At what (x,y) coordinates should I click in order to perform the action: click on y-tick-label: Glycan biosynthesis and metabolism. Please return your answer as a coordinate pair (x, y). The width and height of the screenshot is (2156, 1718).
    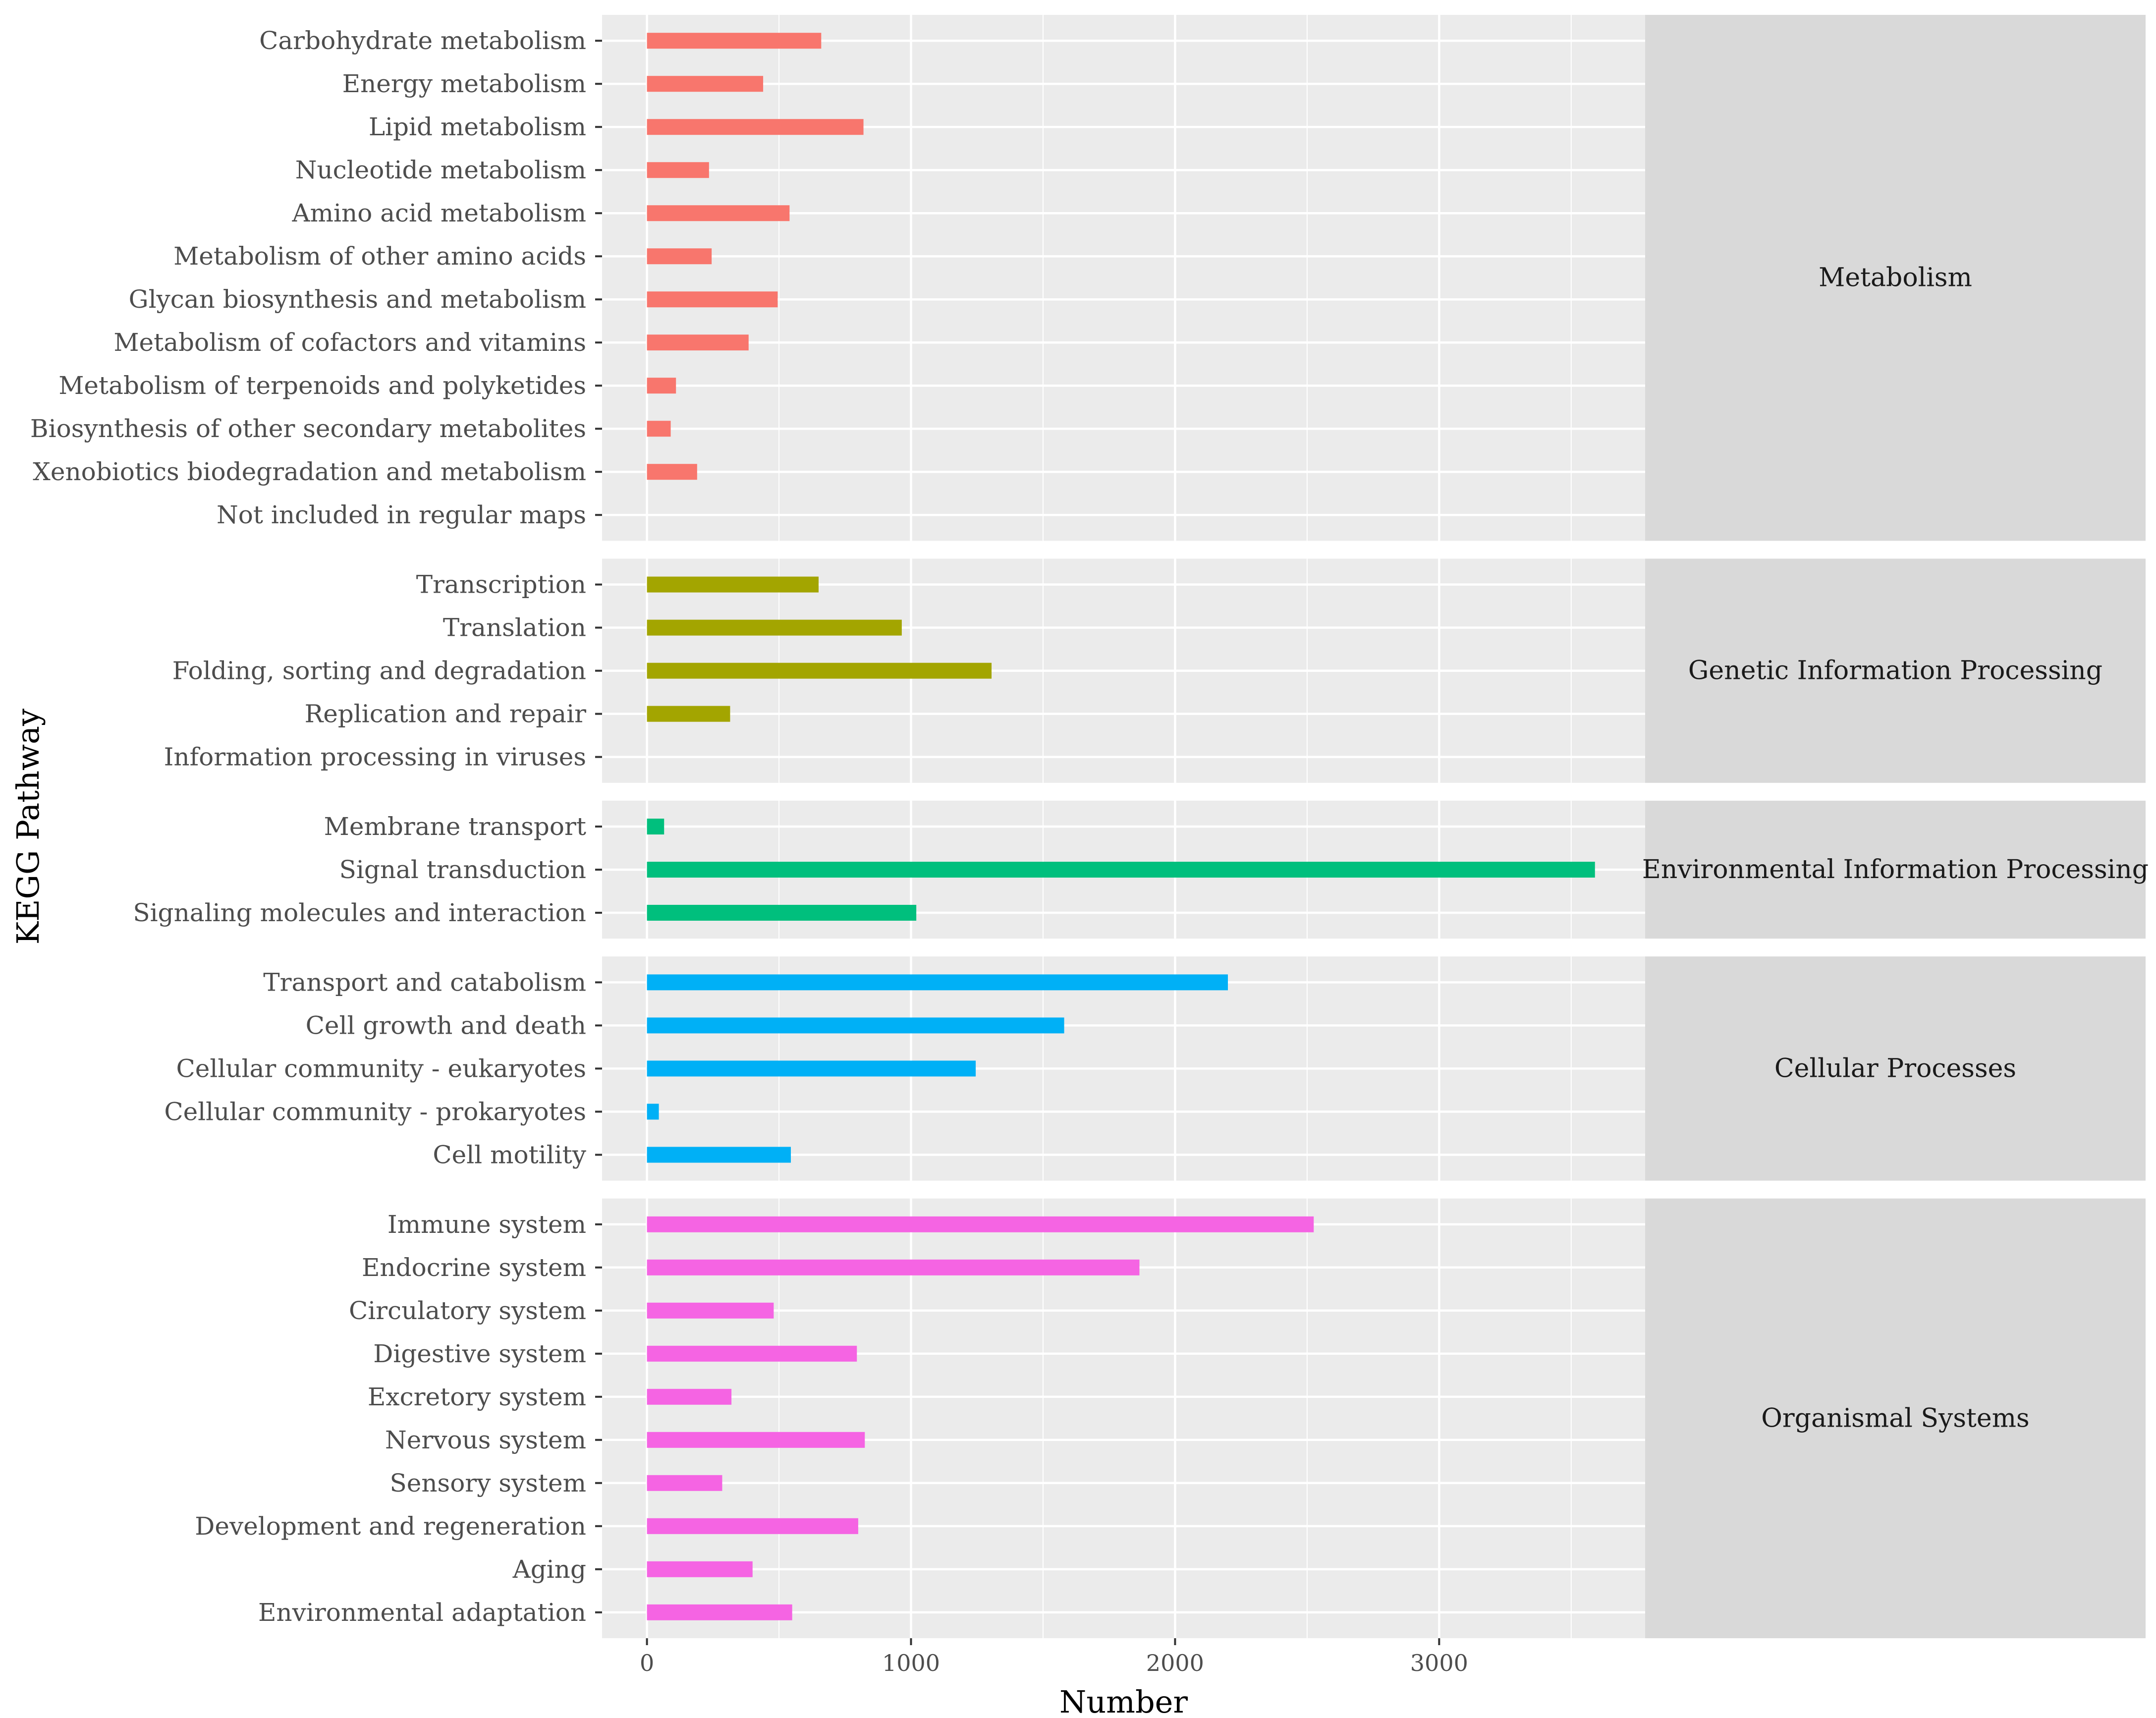
    Looking at the image, I should click on (357, 300).